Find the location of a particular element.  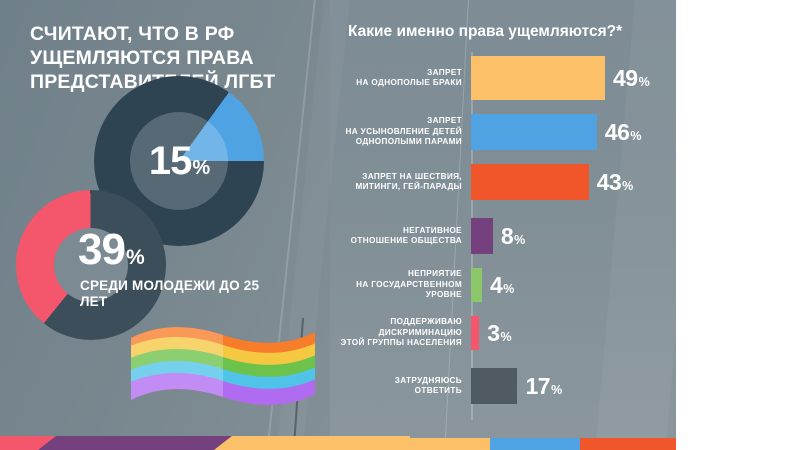

bar-value: 17% is located at coordinates (544, 385).